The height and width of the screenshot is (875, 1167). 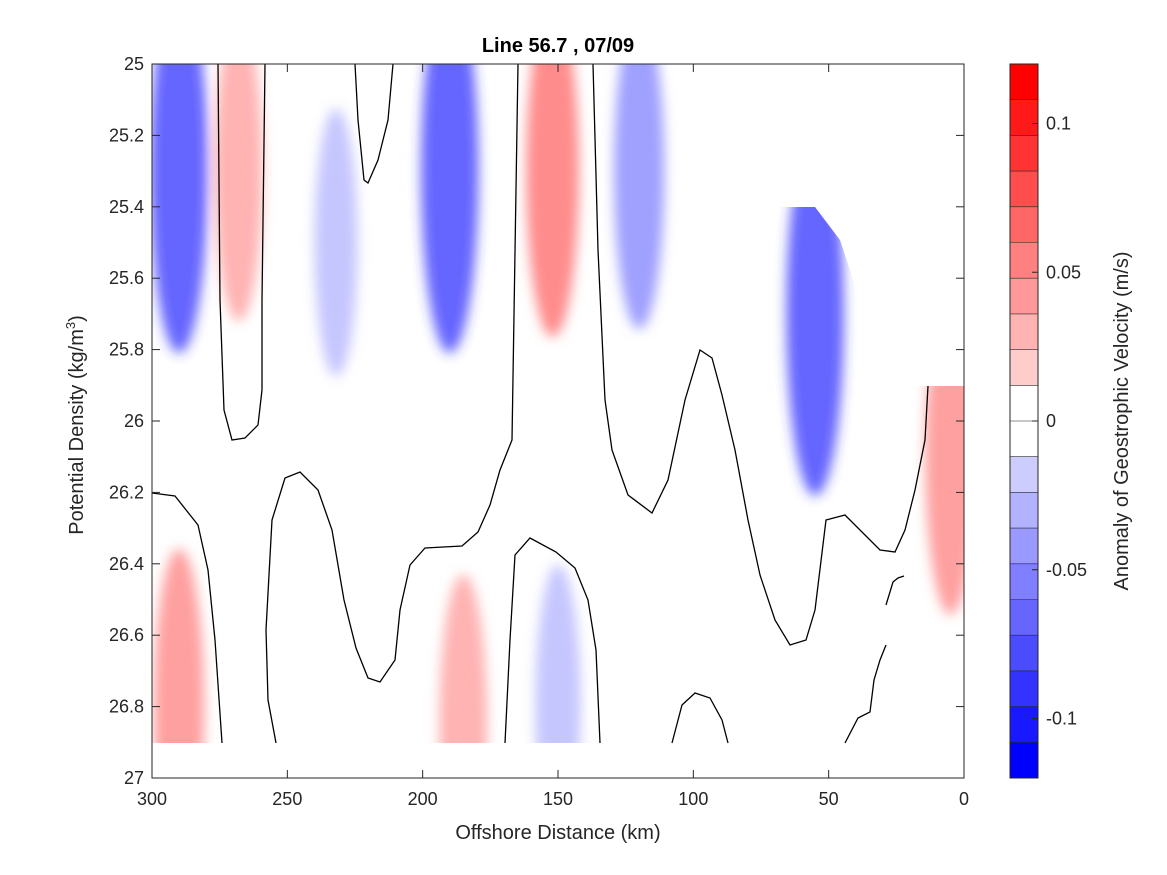 I want to click on y-tick-label: 27, so click(x=134, y=778).